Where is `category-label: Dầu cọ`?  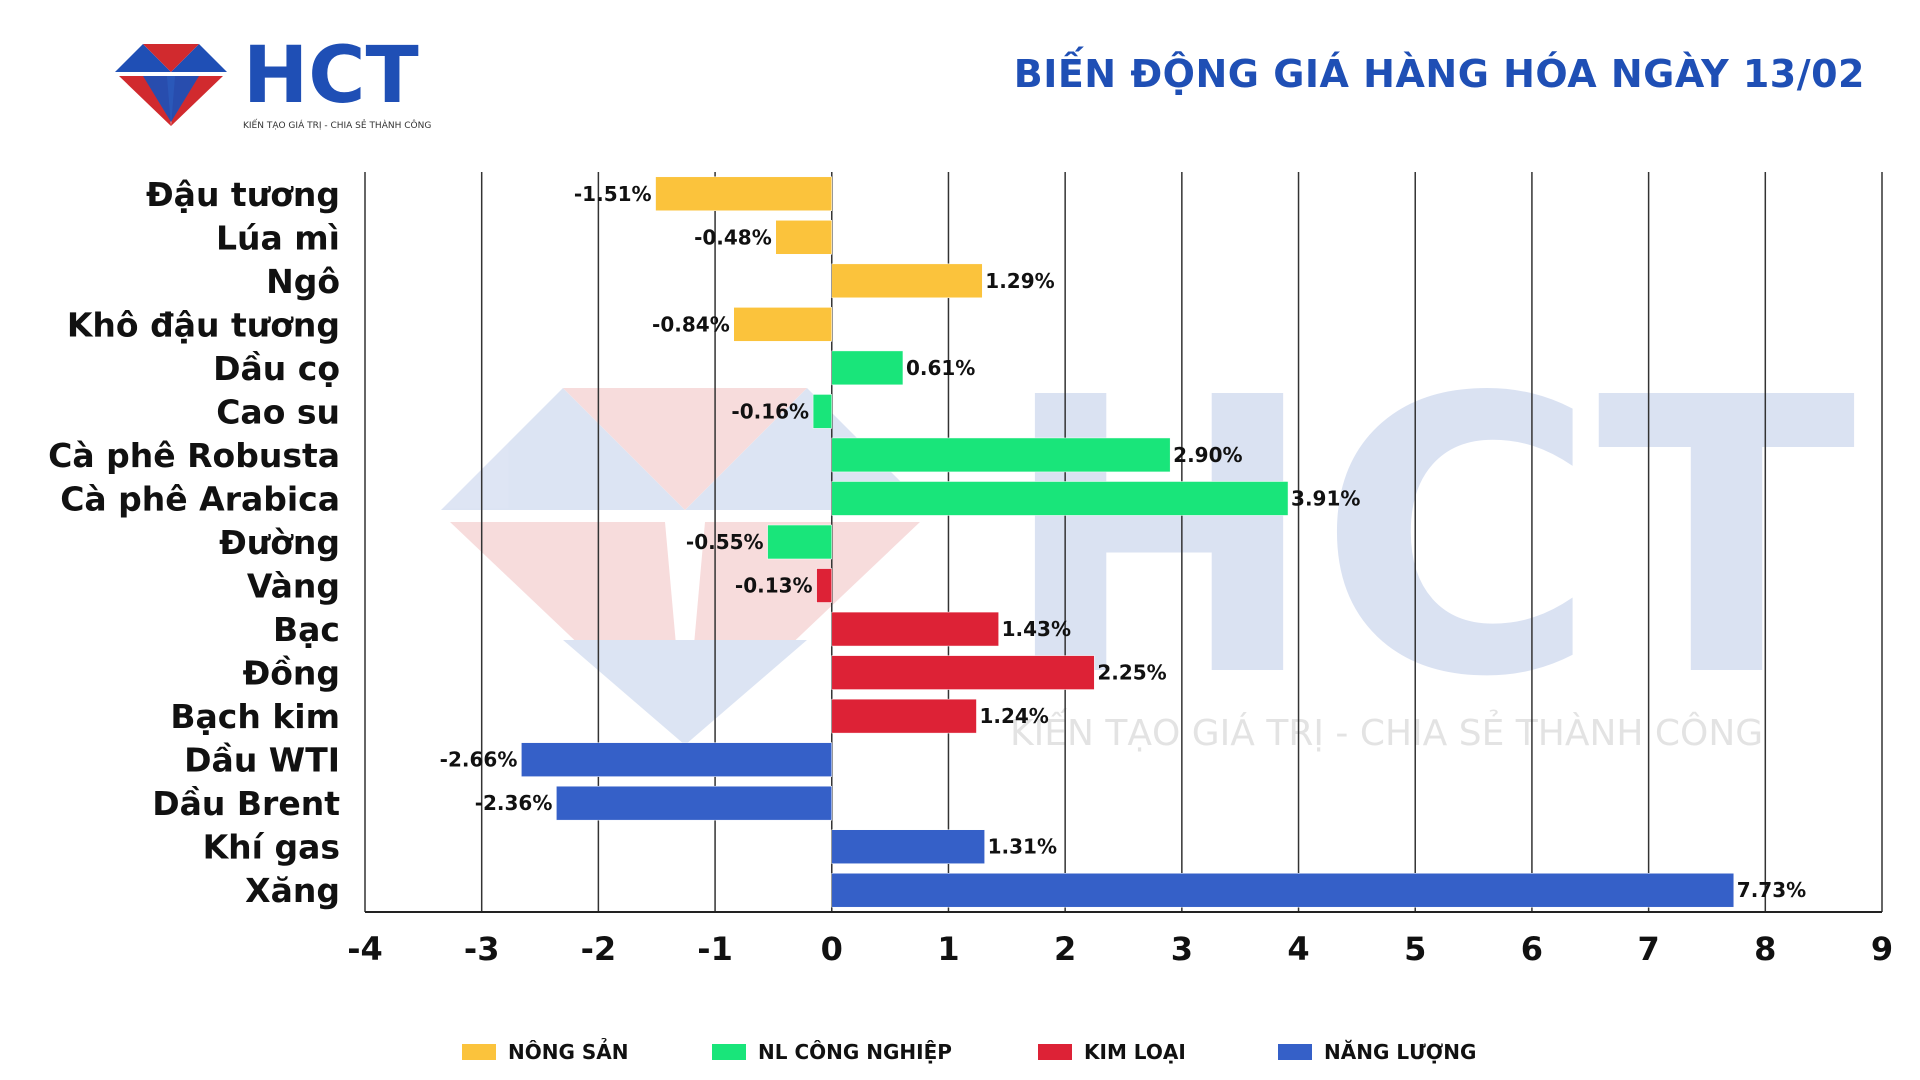 category-label: Dầu cọ is located at coordinates (276, 368).